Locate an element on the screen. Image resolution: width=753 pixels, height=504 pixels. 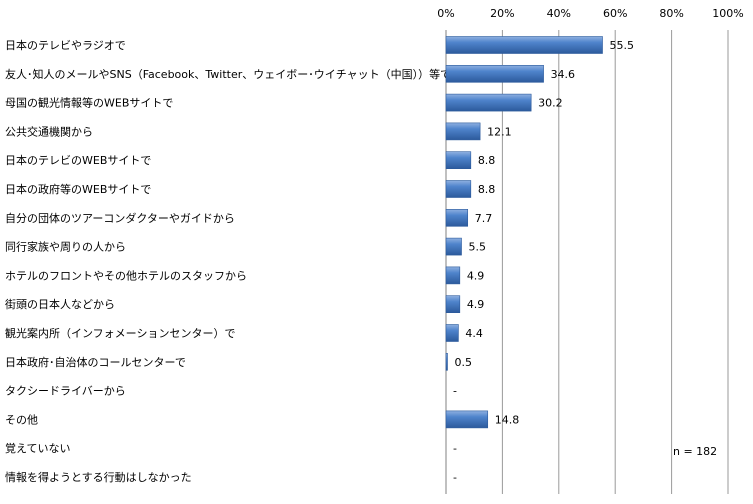
category-label: 覚えていない is located at coordinates (37, 448).